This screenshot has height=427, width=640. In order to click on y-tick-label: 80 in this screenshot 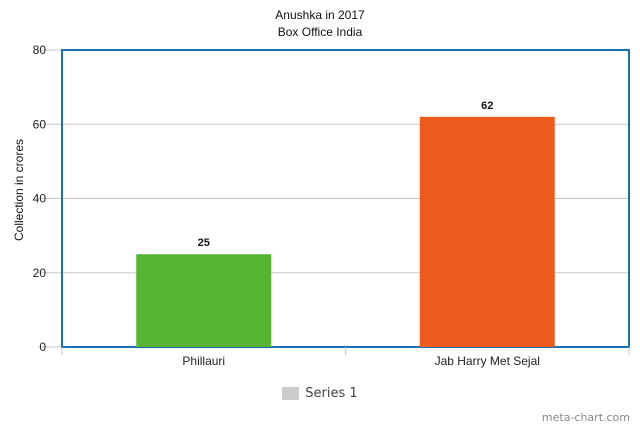, I will do `click(40, 50)`.